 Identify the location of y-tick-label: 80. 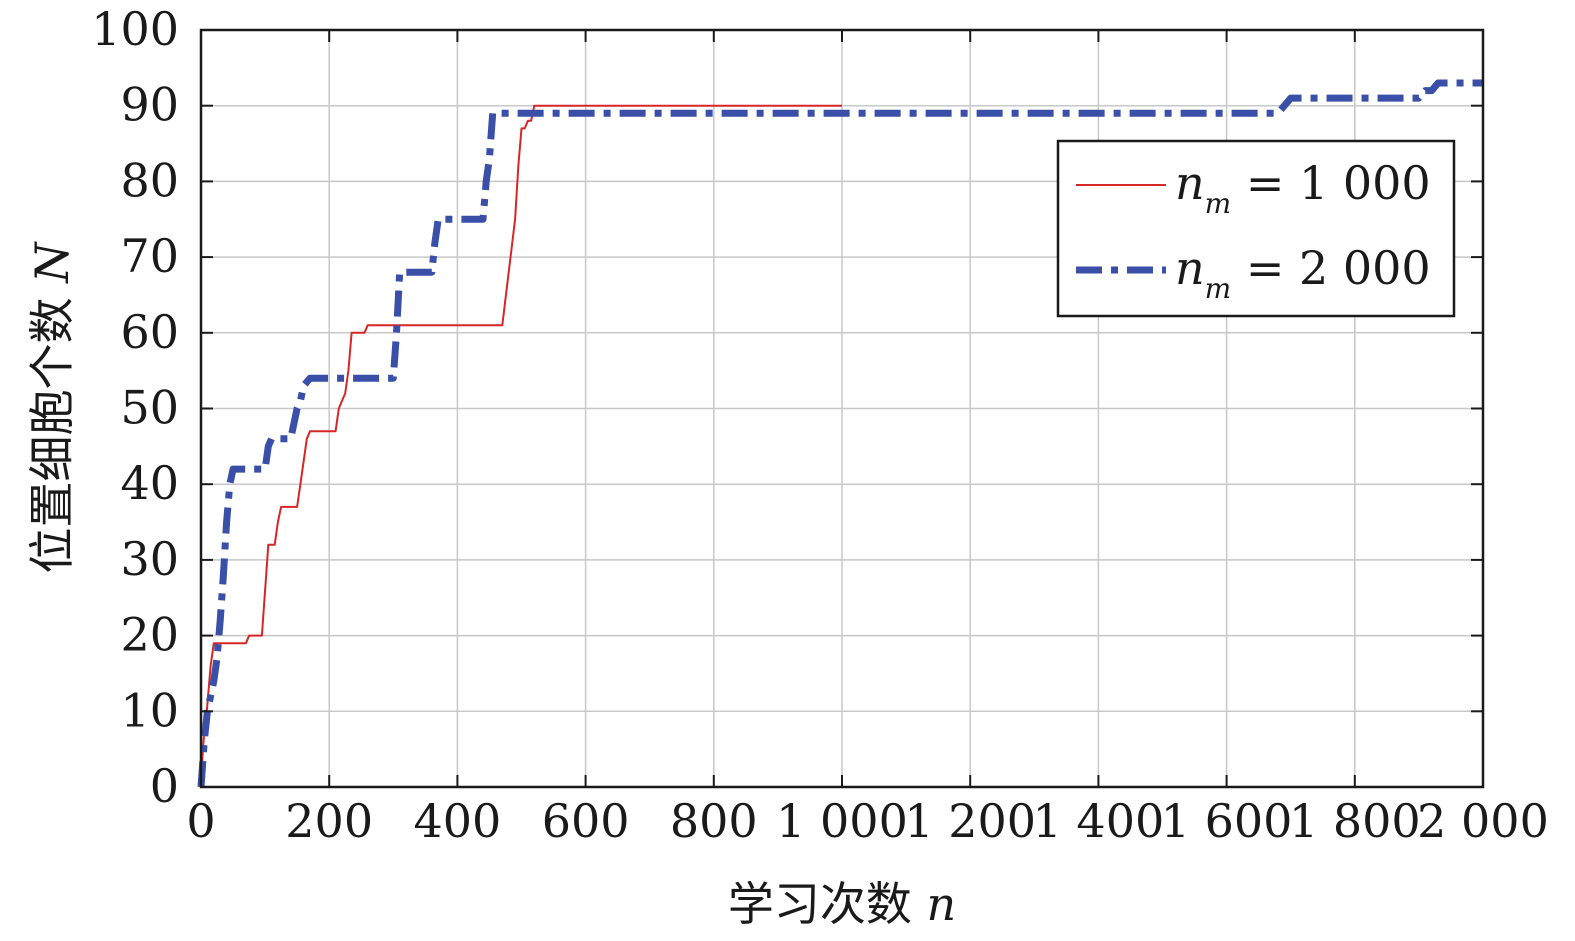
(149, 180).